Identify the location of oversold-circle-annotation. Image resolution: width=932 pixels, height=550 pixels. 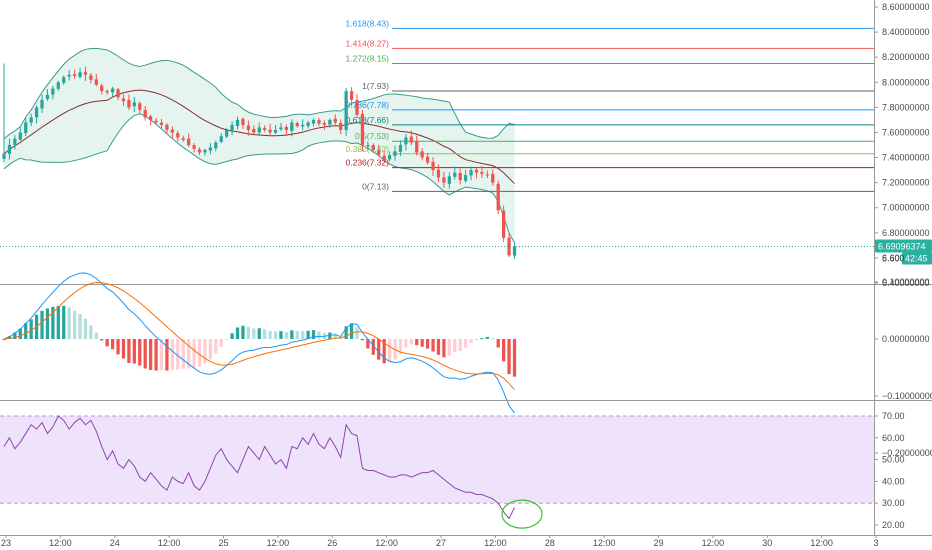
(522, 514).